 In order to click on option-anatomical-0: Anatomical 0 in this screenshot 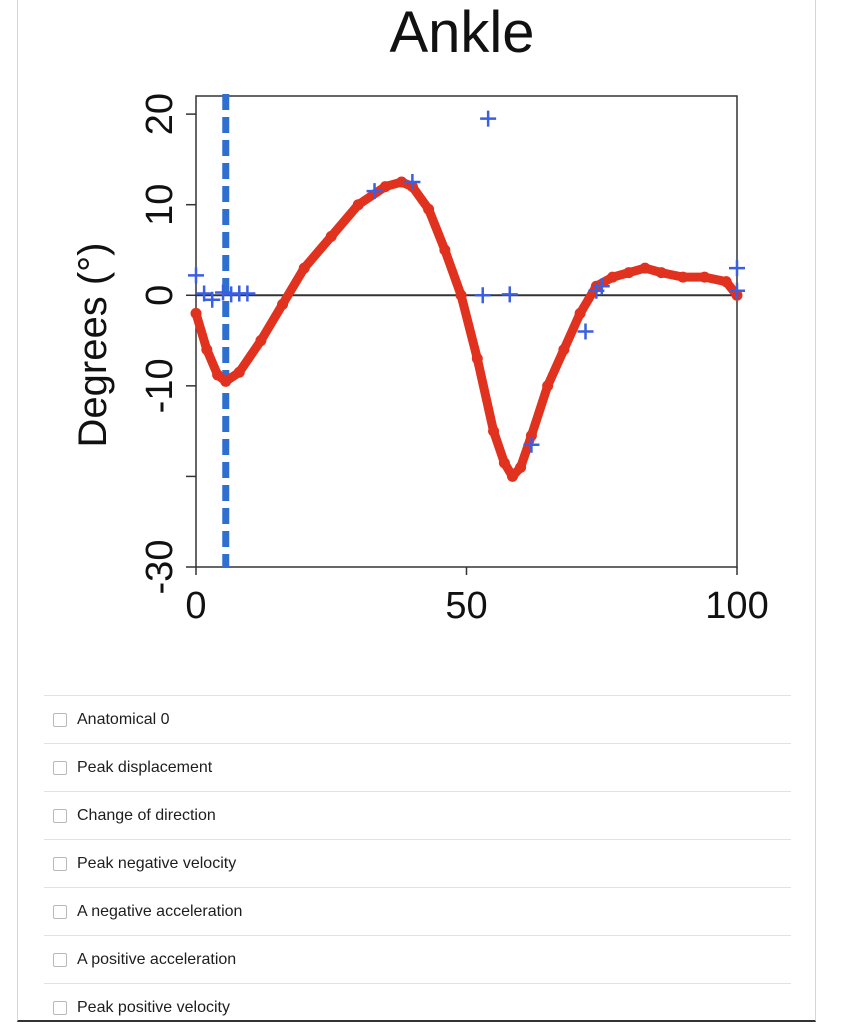, I will do `click(417, 719)`.